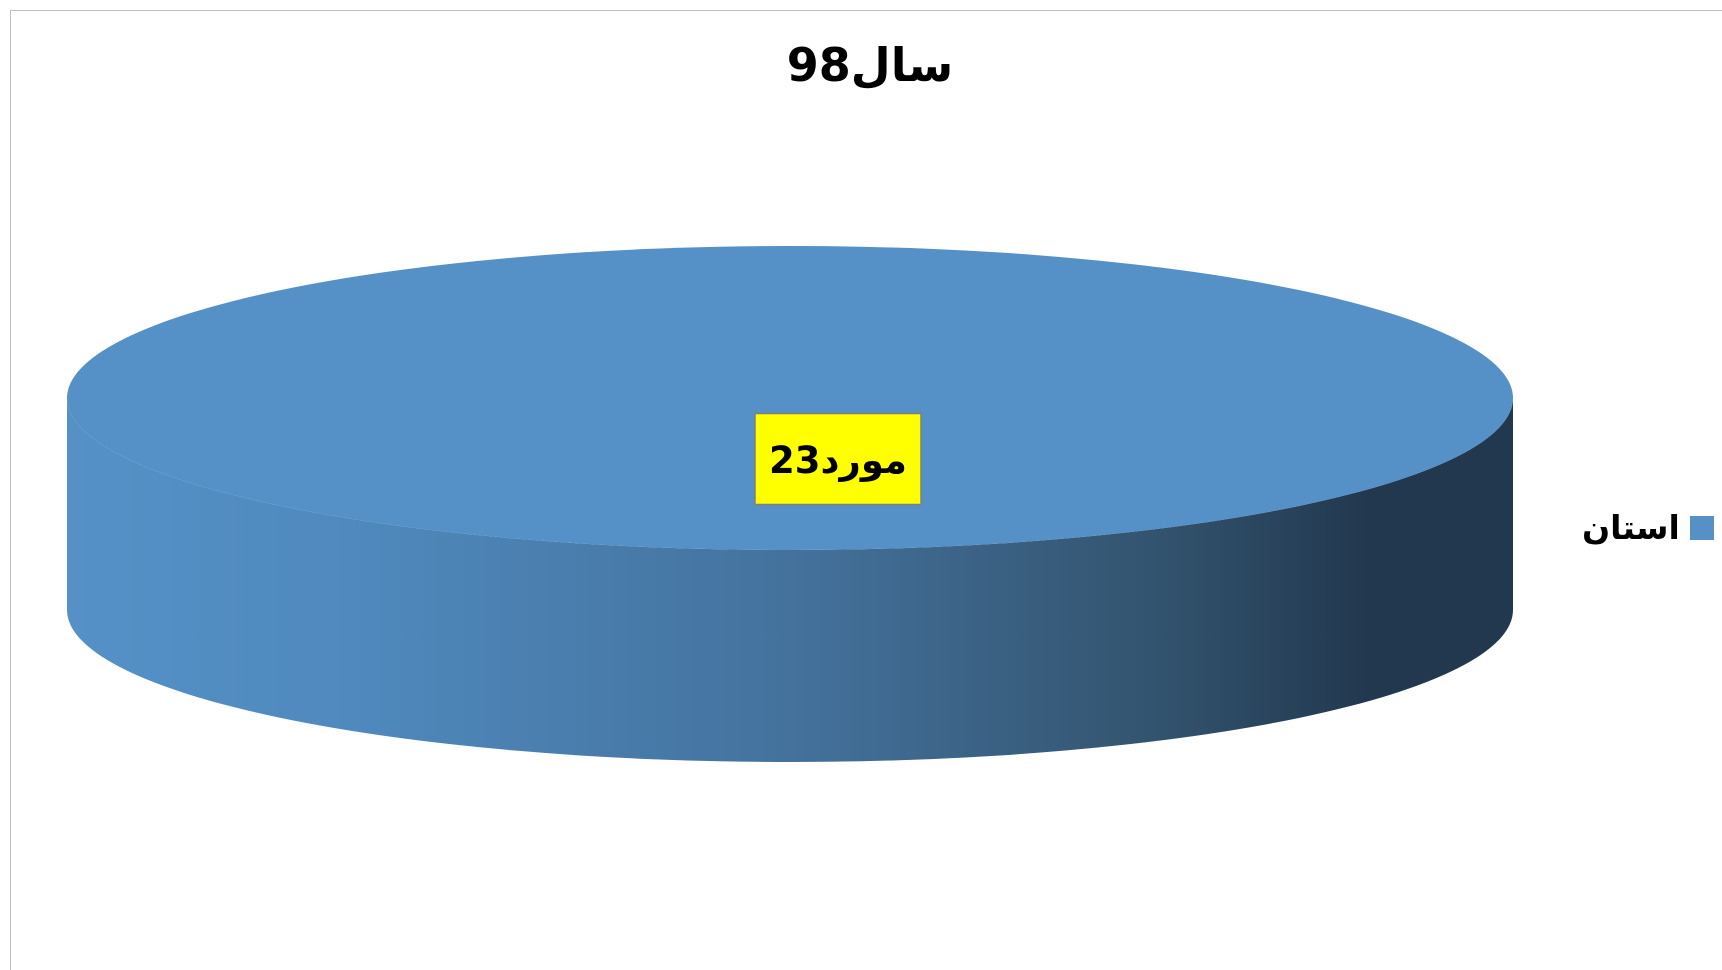 This screenshot has height=970, width=1722. What do you see at coordinates (870, 65) in the screenshot?
I see `chart-title: سال98` at bounding box center [870, 65].